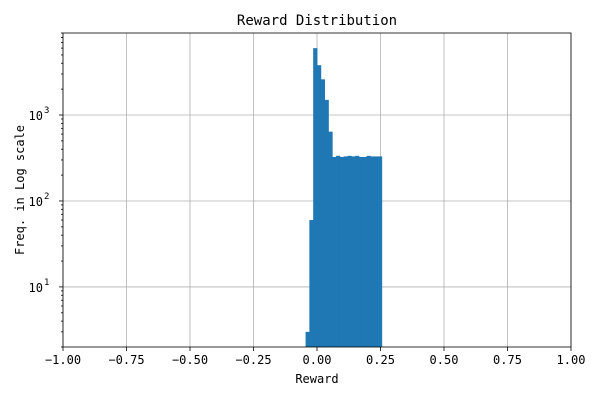 This screenshot has width=600, height=400. Describe the element at coordinates (571, 360) in the screenshot. I see `x-tick-label: 1.00` at that location.